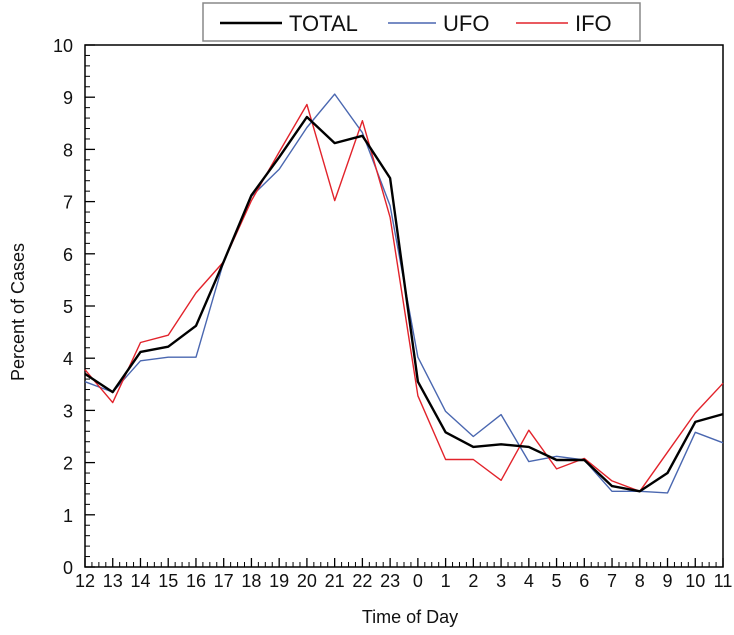  Describe the element at coordinates (466, 23) in the screenshot. I see `legend-label-ufo: UFO` at that location.